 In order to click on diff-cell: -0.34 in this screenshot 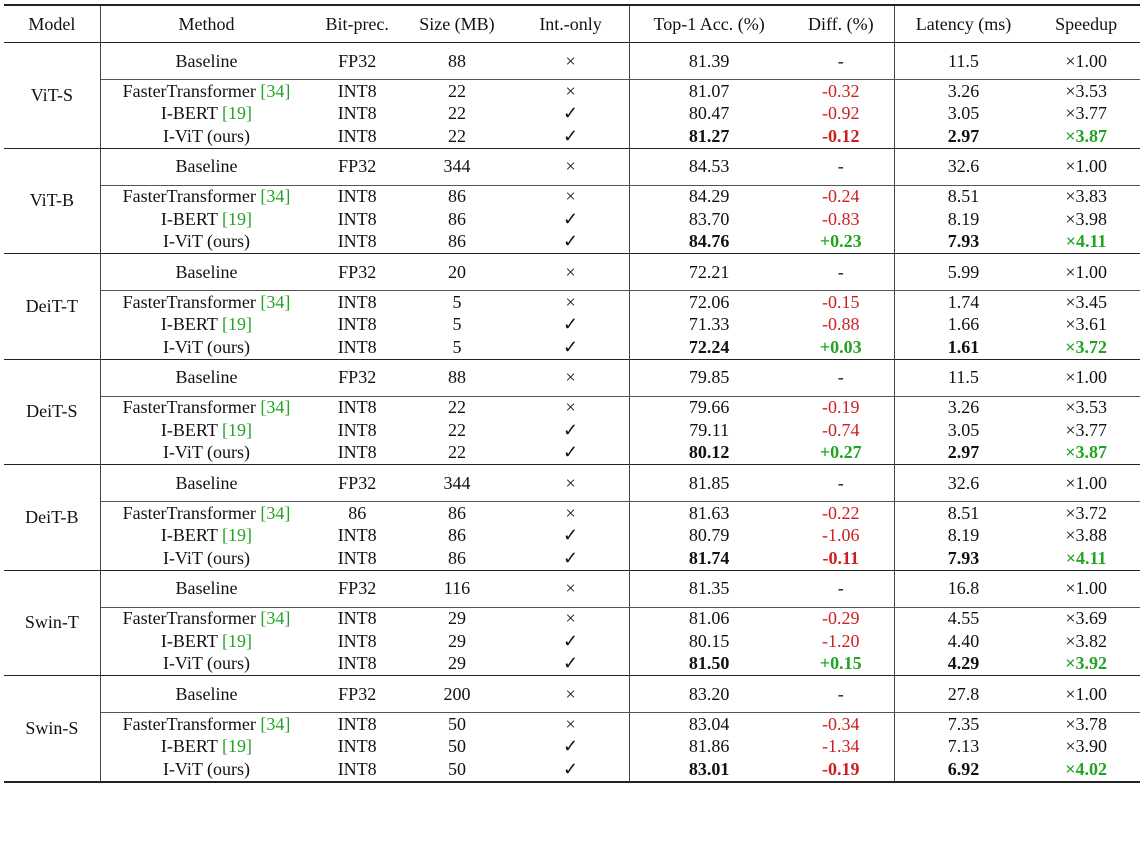, I will do `click(841, 724)`.